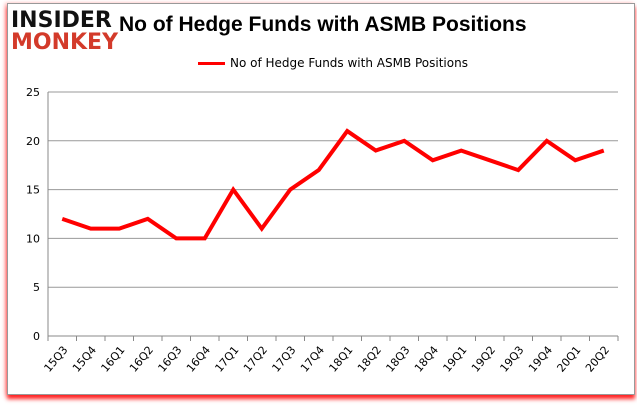  I want to click on x-tick-label: 18Q2, so click(369, 359).